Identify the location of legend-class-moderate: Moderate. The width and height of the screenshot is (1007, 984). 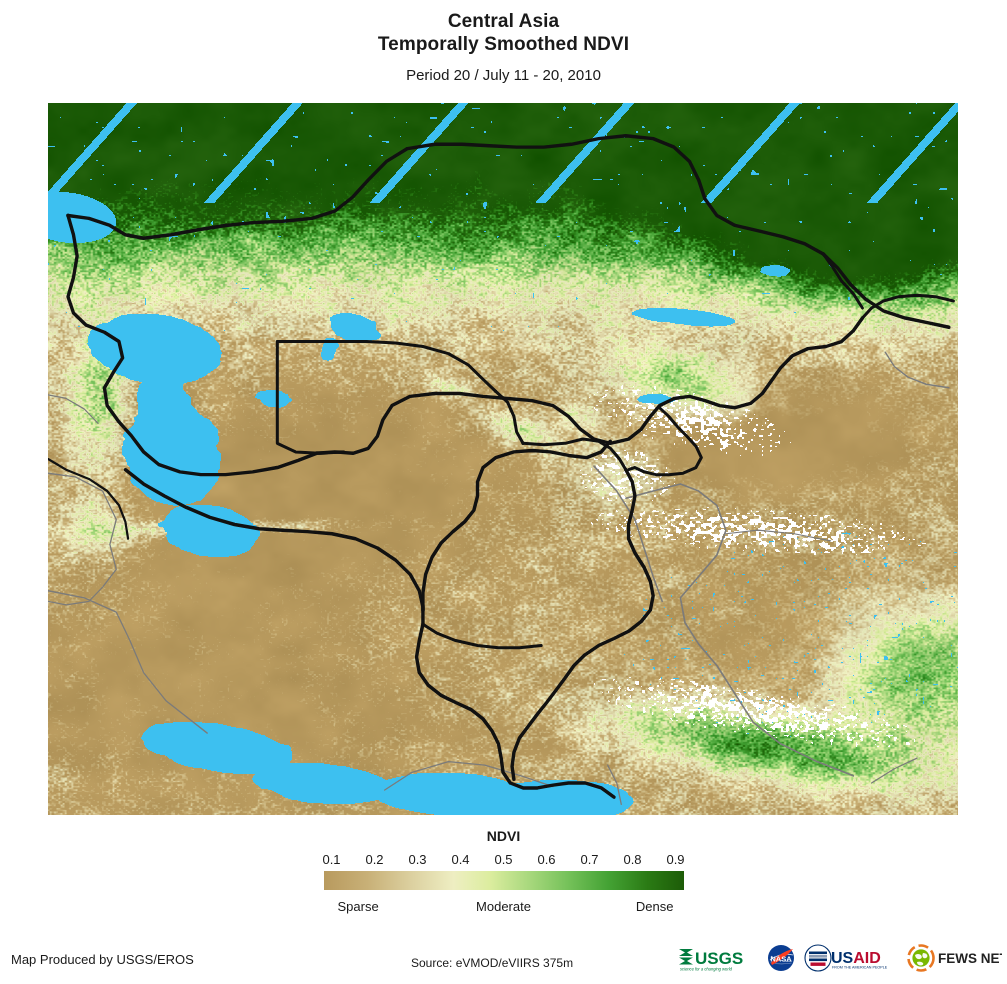
(503, 906).